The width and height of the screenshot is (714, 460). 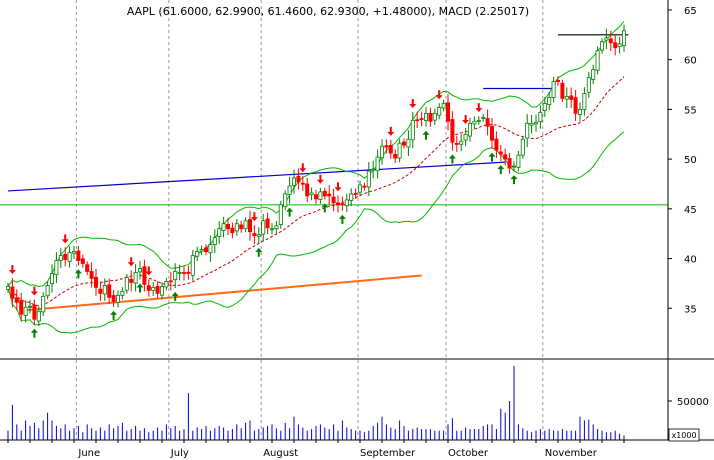 What do you see at coordinates (179, 453) in the screenshot?
I see `month-label-1: July` at bounding box center [179, 453].